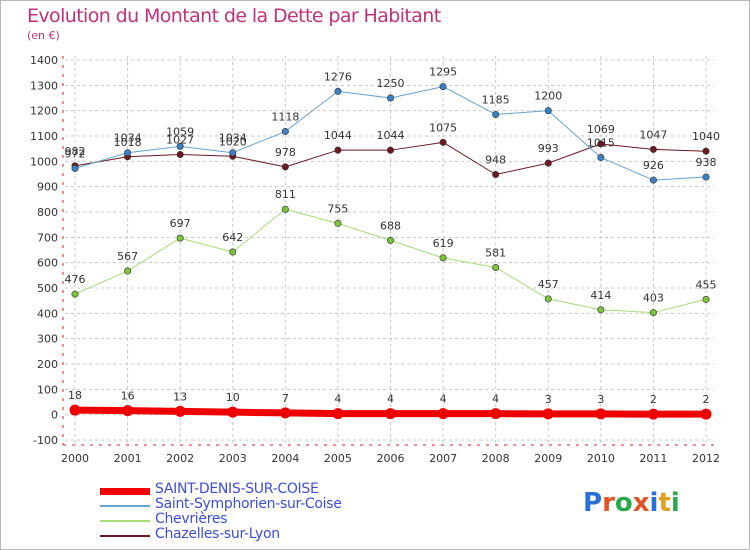 This screenshot has height=550, width=750. Describe the element at coordinates (338, 458) in the screenshot. I see `x-tick-label: 2005` at that location.